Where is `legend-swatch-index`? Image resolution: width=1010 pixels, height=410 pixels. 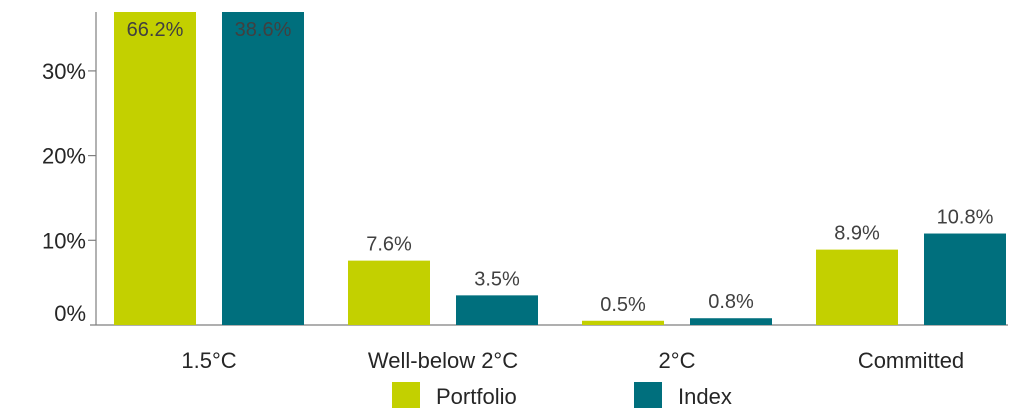 legend-swatch-index is located at coordinates (648, 395).